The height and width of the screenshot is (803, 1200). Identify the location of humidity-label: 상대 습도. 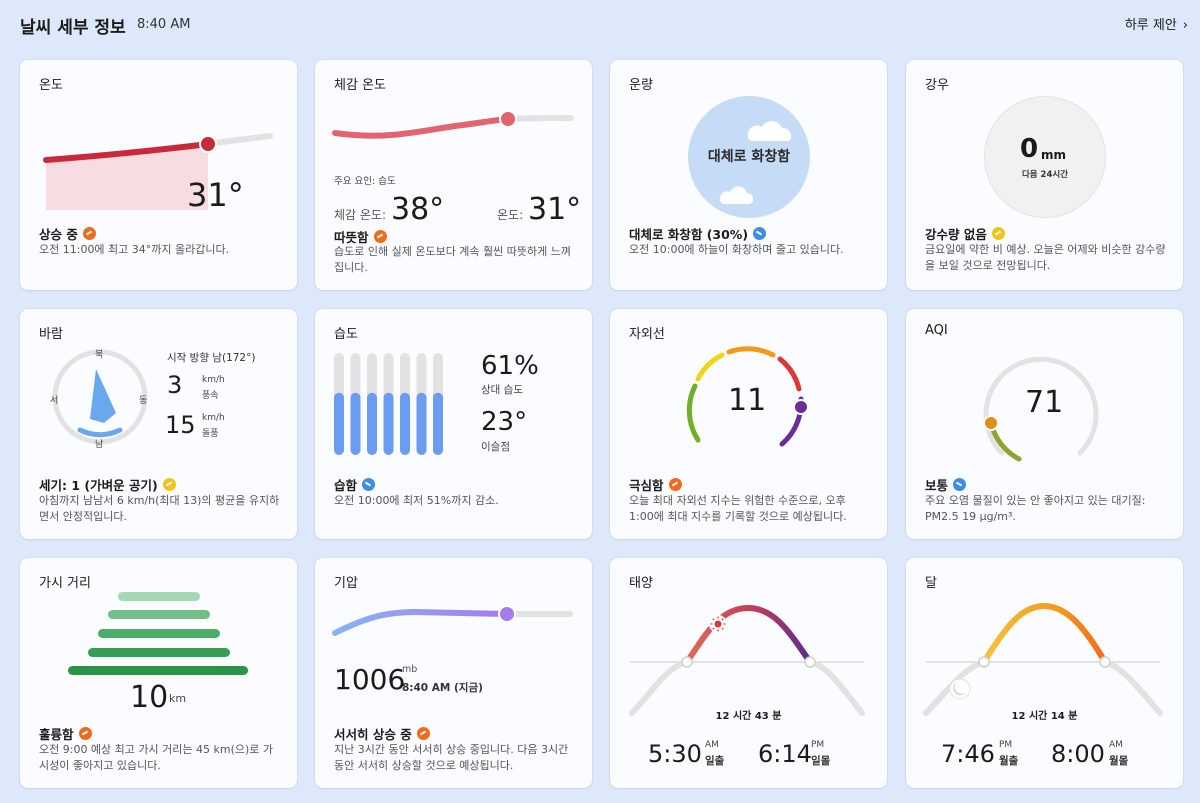
(502, 390).